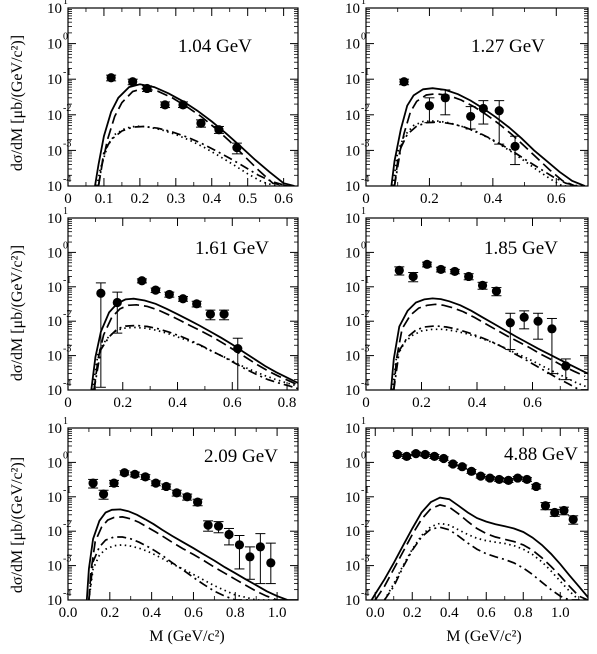 This screenshot has width=597, height=654. Describe the element at coordinates (247, 199) in the screenshot. I see `x-tick-label: 0.5` at that location.